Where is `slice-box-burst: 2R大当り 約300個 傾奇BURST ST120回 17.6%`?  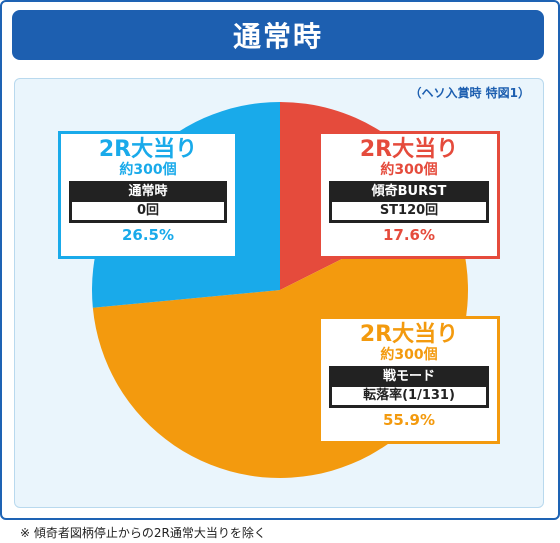
slice-box-burst: 2R大当り 約300個 傾奇BURST ST120回 17.6% is located at coordinates (409, 195).